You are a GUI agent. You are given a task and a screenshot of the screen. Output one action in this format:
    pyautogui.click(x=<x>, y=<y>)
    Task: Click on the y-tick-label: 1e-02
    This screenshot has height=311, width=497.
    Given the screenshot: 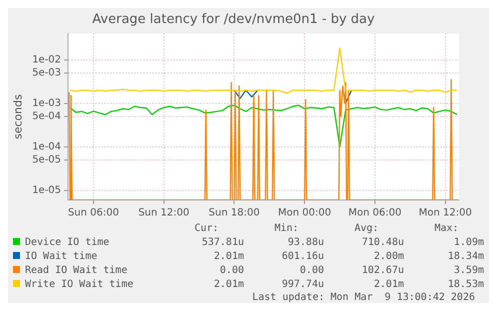 What is the action you would take?
    pyautogui.click(x=47, y=60)
    